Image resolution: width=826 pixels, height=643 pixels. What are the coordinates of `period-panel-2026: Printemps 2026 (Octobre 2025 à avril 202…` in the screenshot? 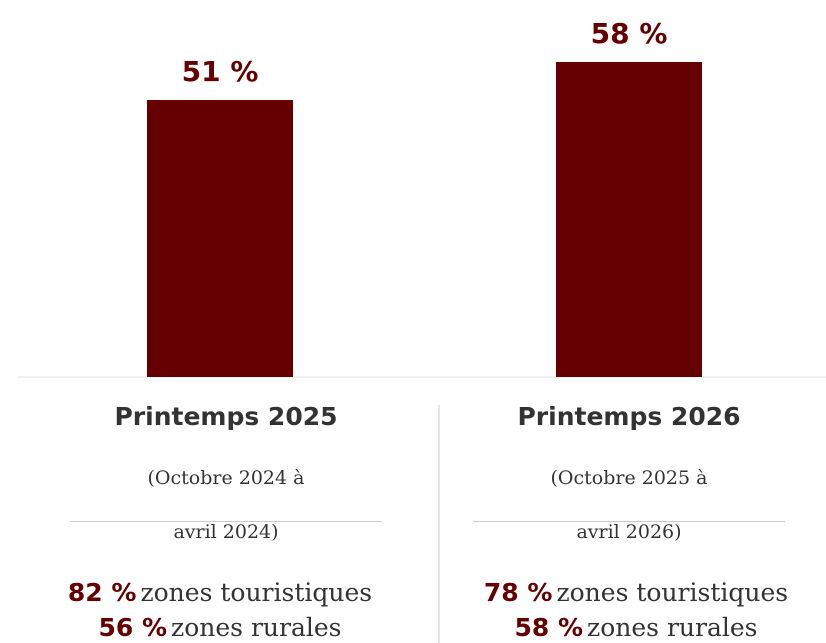 It's located at (629, 487).